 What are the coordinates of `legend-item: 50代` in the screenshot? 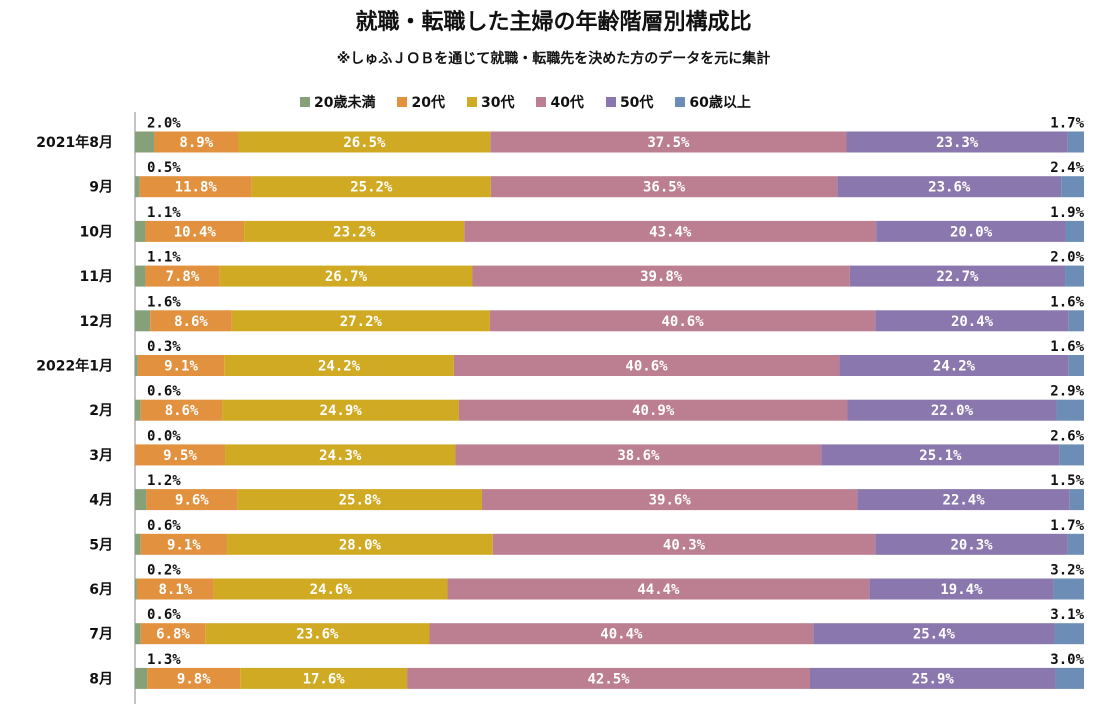 It's located at (629, 102).